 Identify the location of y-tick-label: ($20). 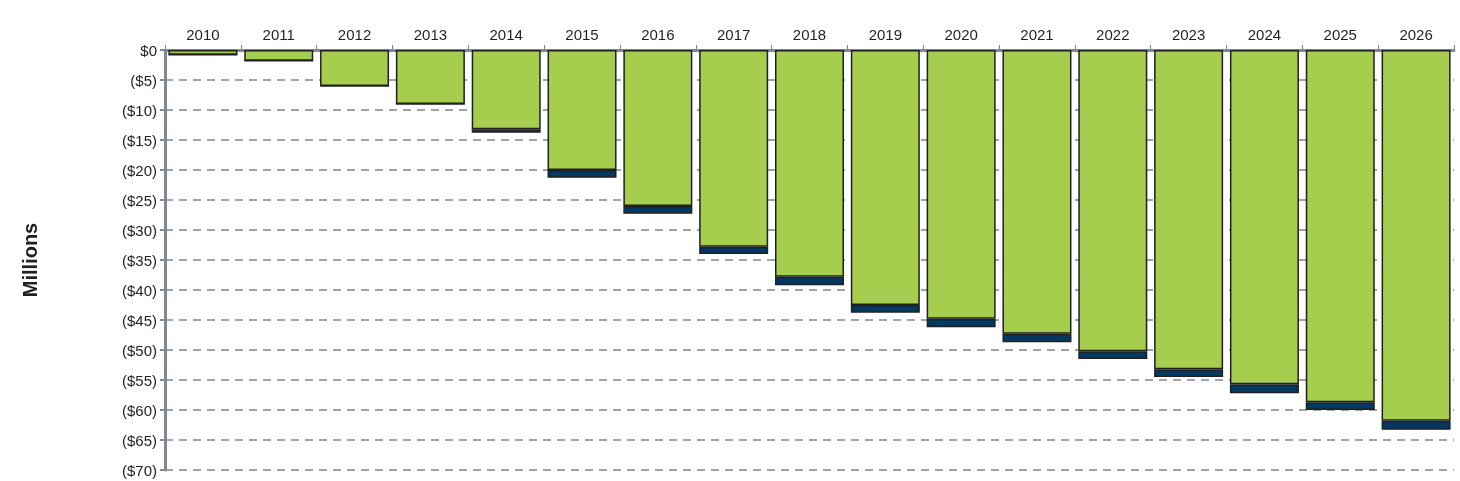
(139, 170).